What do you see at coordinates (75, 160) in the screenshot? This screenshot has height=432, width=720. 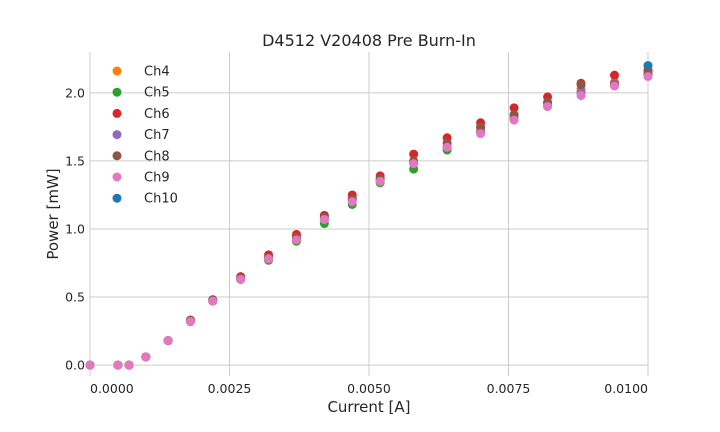 I see `y-tick-label: 1.5` at bounding box center [75, 160].